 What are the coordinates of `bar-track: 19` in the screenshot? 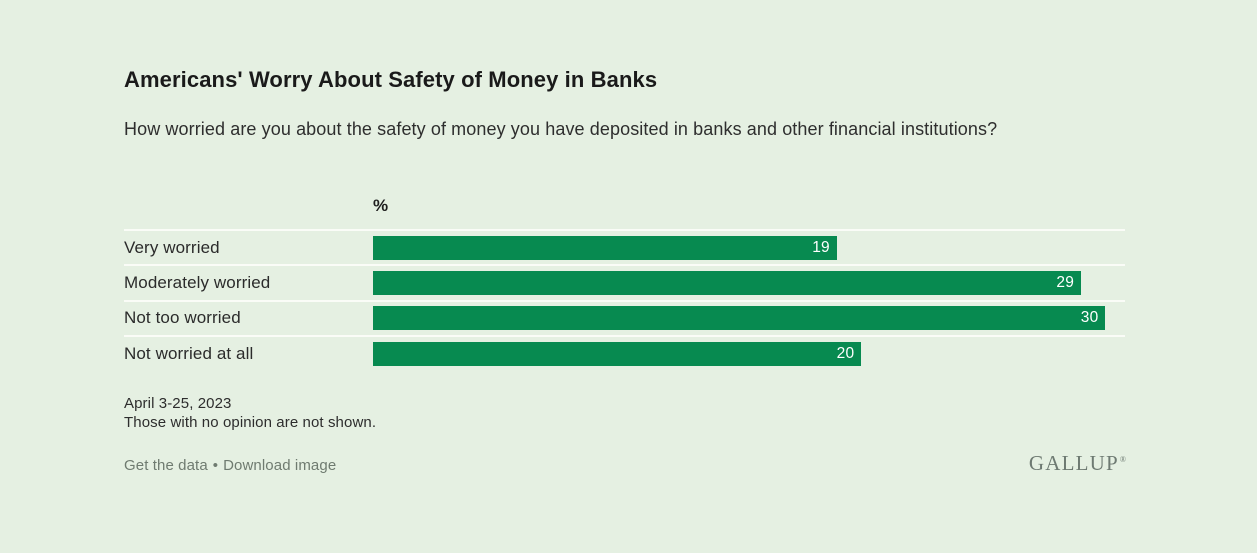 It's located at (749, 247).